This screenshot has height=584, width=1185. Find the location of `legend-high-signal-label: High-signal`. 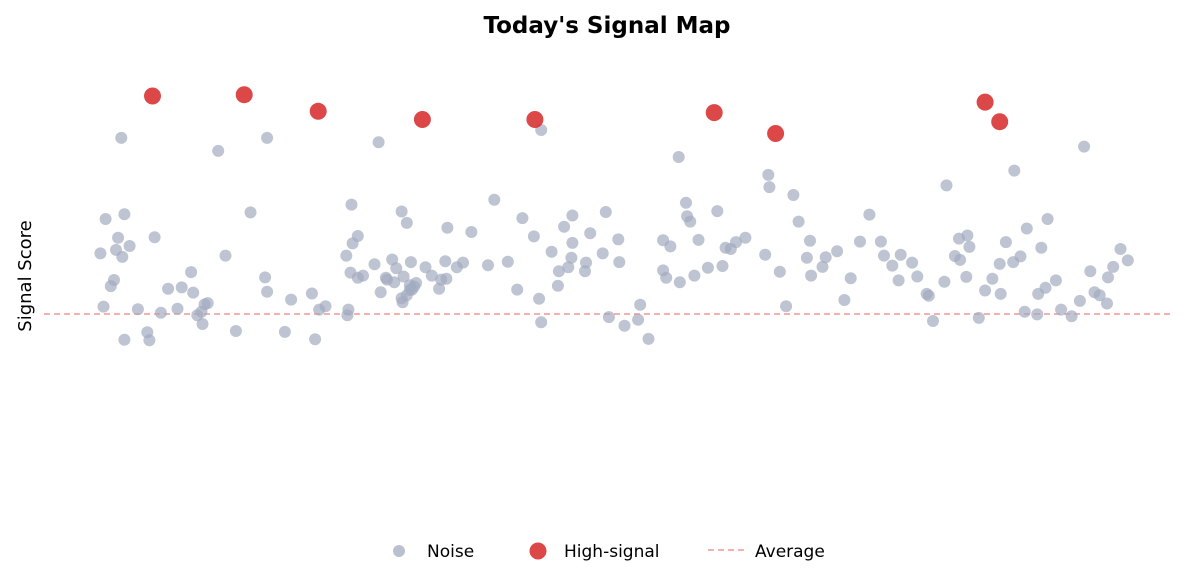

legend-high-signal-label: High-signal is located at coordinates (612, 552).